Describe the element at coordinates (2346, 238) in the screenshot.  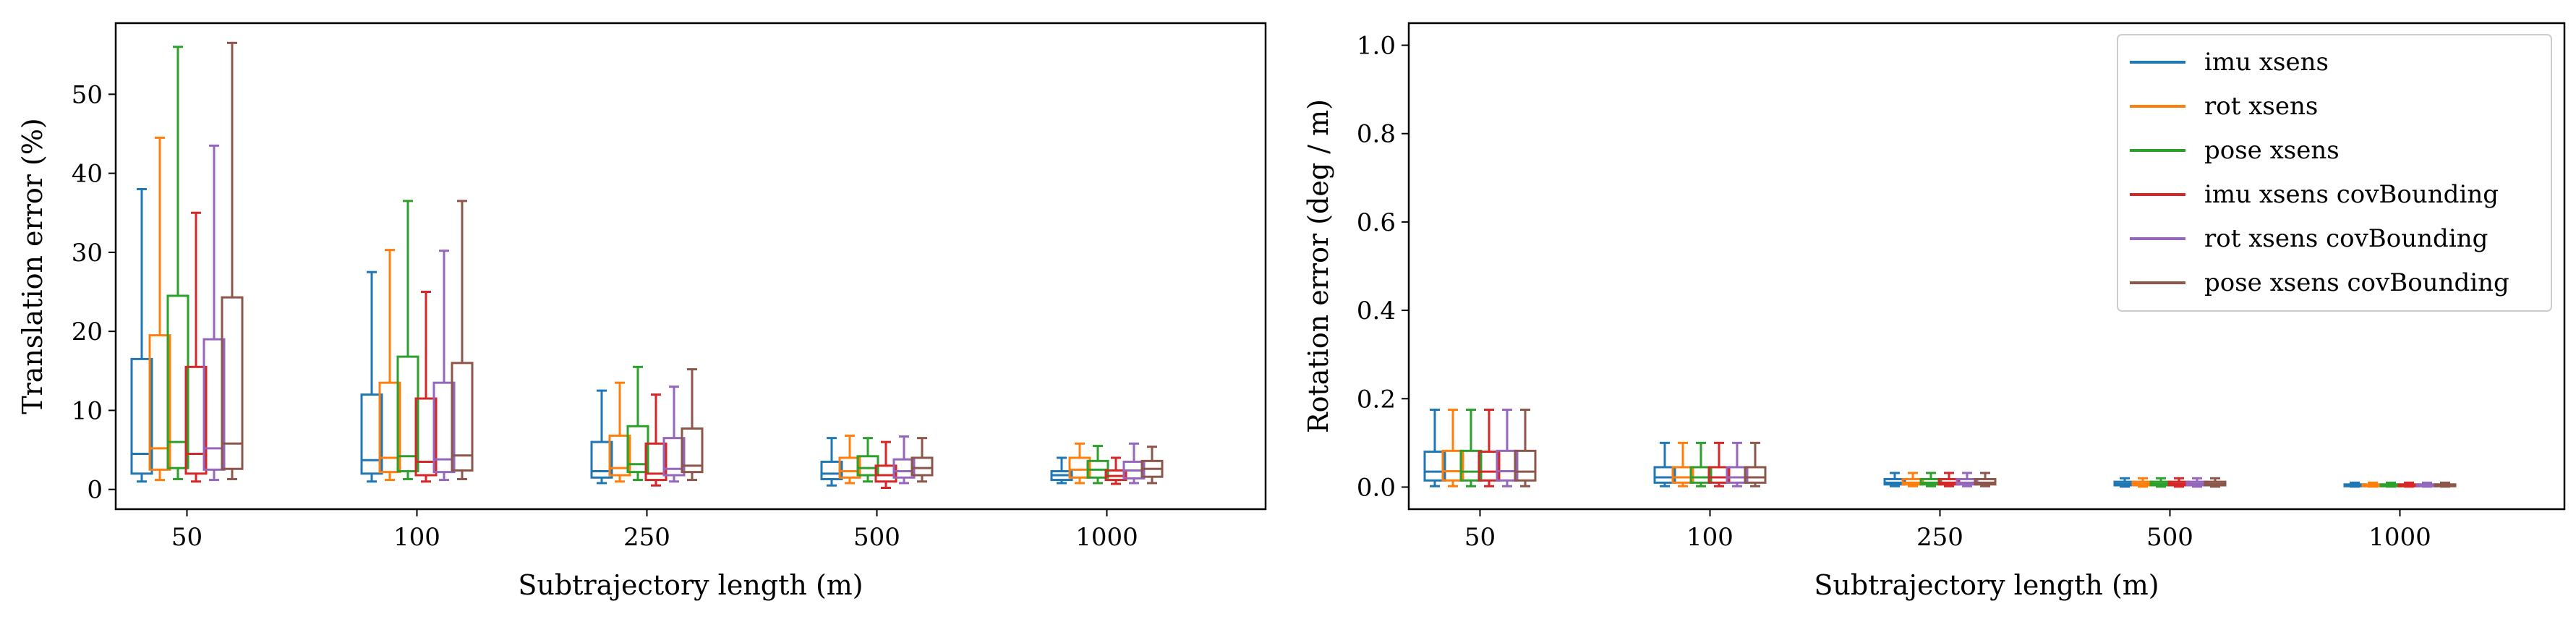
I see `legend-label: rot xsens covBounding` at that location.